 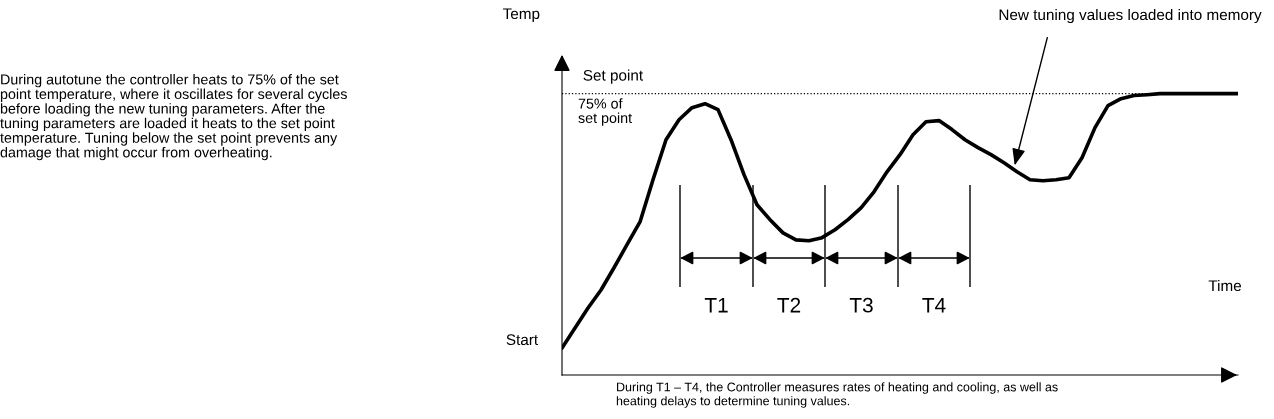 I want to click on annotation: 75% of set point, so click(x=605, y=112).